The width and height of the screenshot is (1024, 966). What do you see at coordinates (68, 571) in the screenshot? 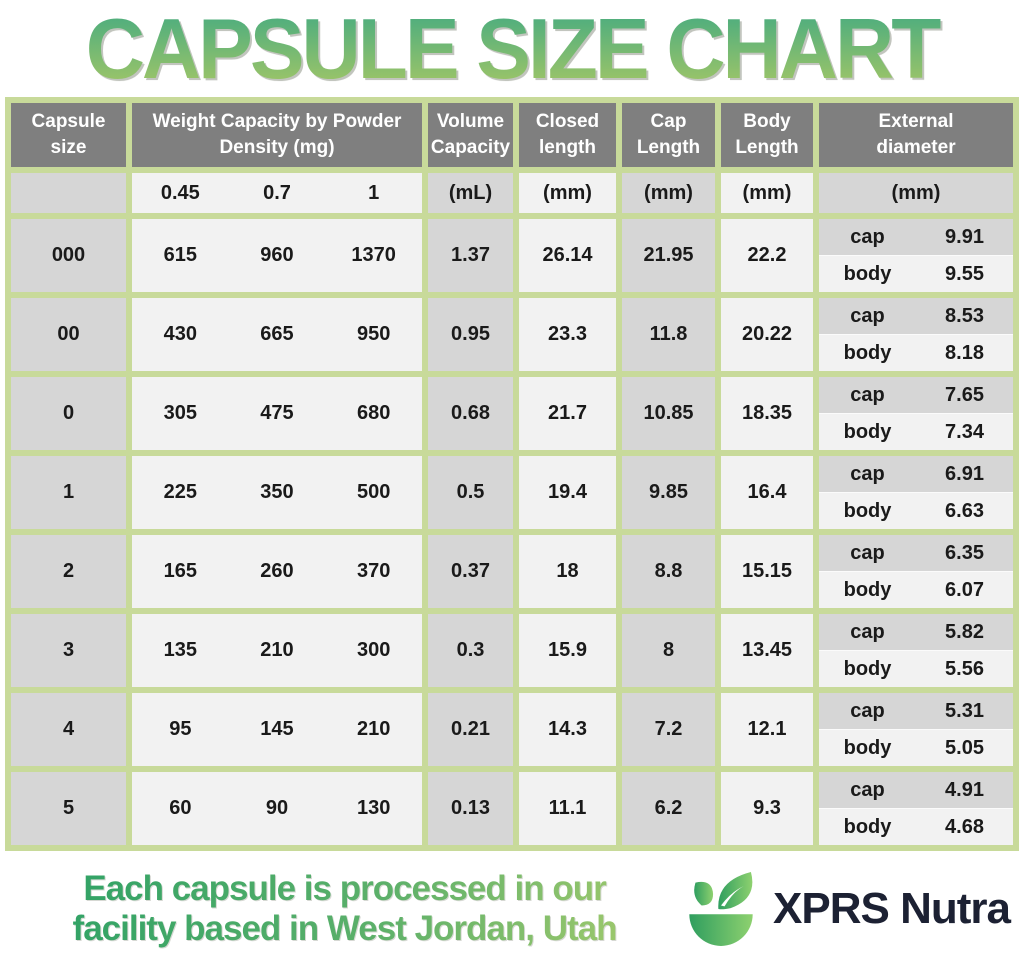
I see `cell-capsule-size: 2` at bounding box center [68, 571].